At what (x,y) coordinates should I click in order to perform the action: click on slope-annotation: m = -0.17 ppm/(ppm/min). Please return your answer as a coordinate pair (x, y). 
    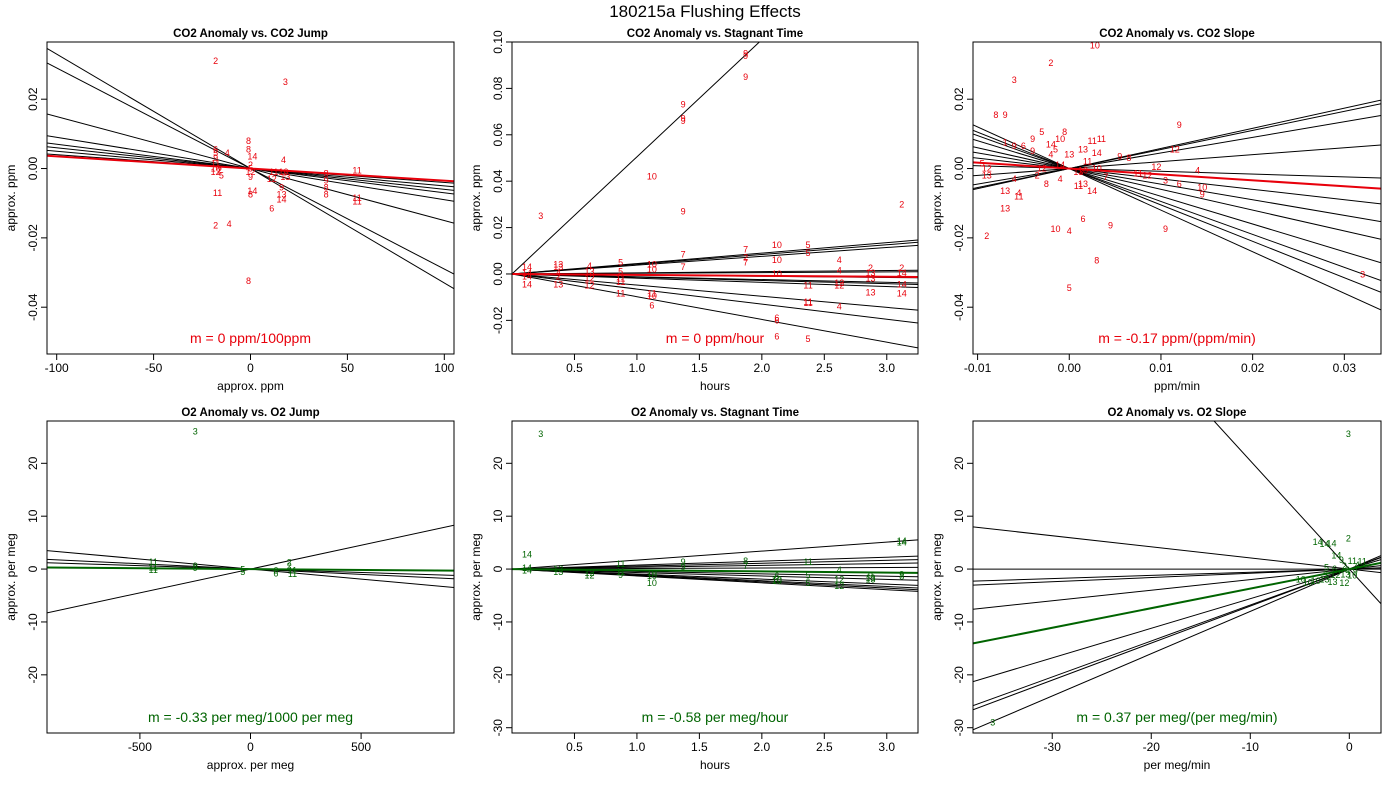
    Looking at the image, I should click on (1177, 338).